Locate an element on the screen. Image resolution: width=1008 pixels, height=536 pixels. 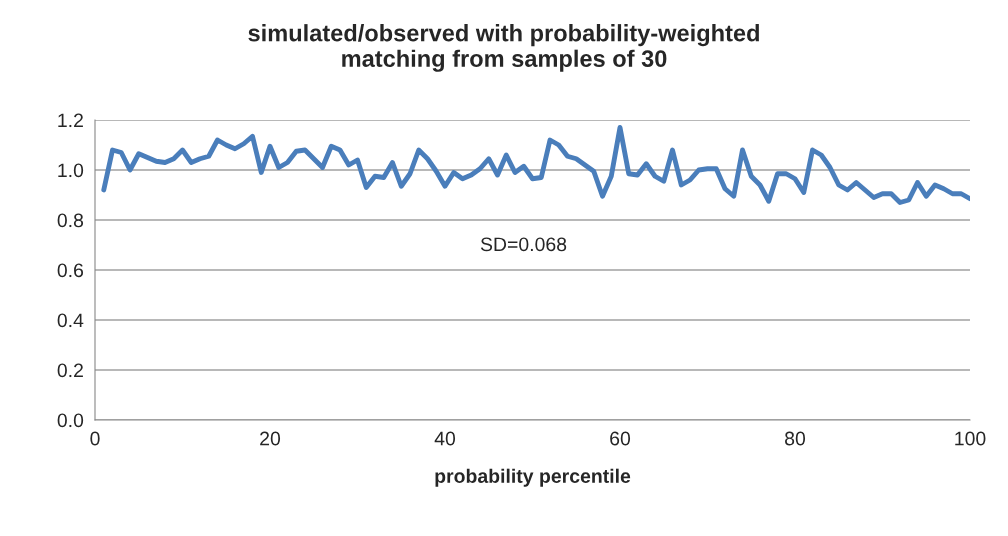
y-tick-label: 0.2 is located at coordinates (70, 370).